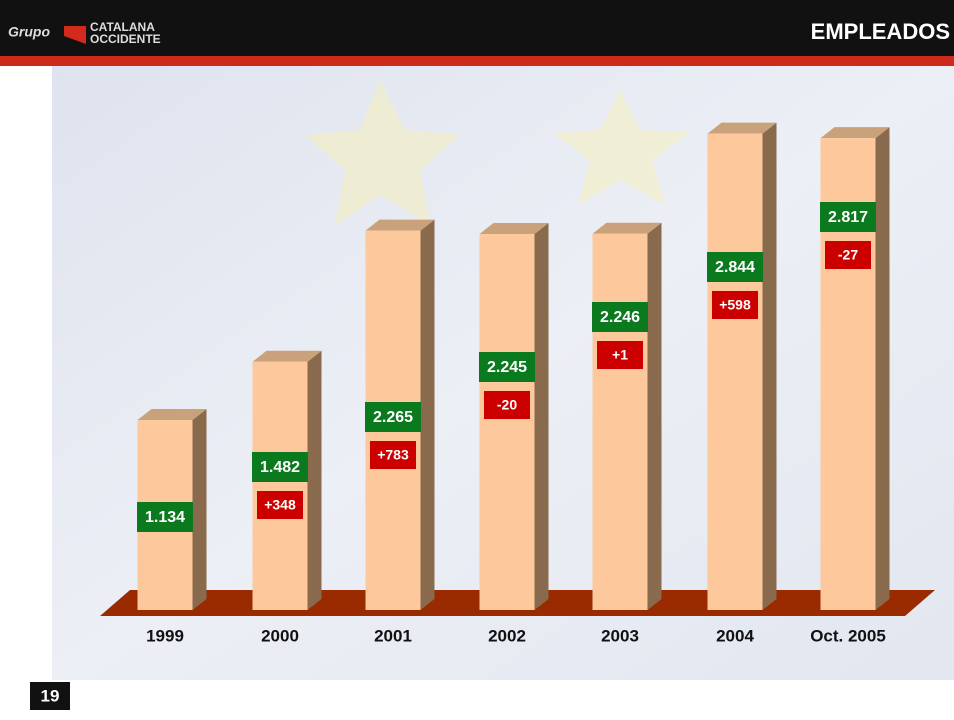  I want to click on logo-mark, so click(75, 35).